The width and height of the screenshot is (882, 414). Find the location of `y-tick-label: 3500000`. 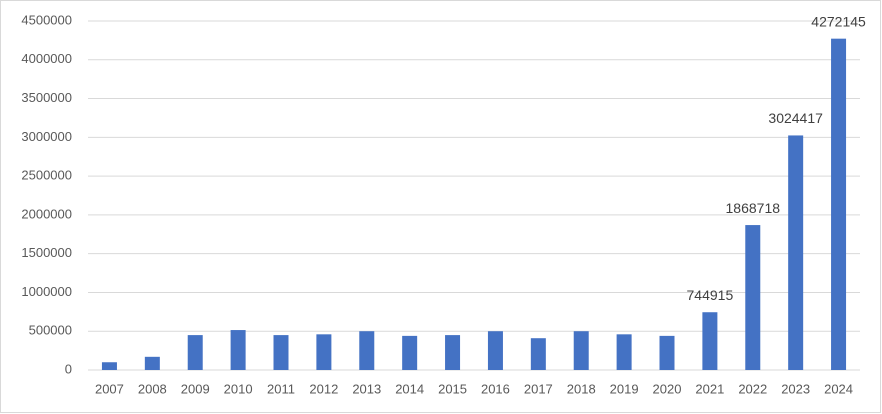

y-tick-label: 3500000 is located at coordinates (46, 97).